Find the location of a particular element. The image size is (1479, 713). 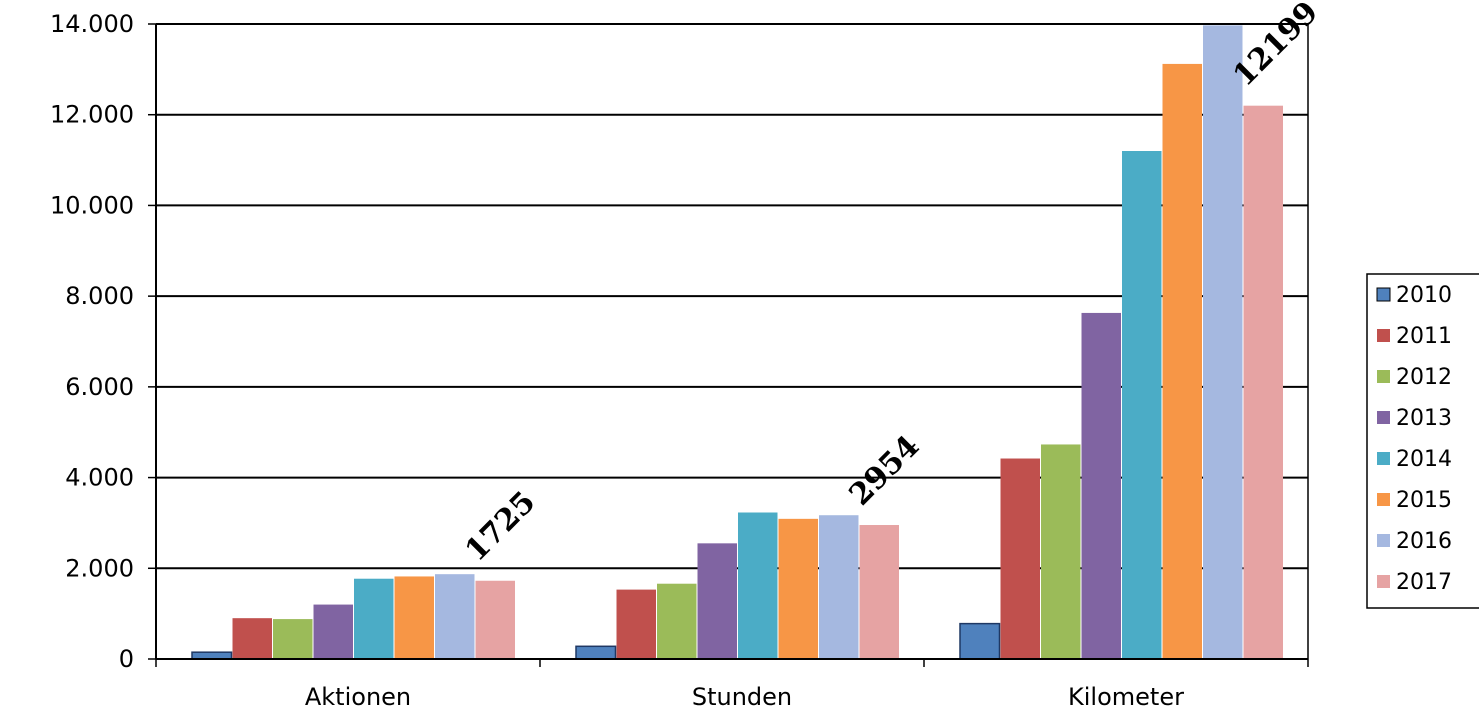

bar-2017-stunden is located at coordinates (879, 592).